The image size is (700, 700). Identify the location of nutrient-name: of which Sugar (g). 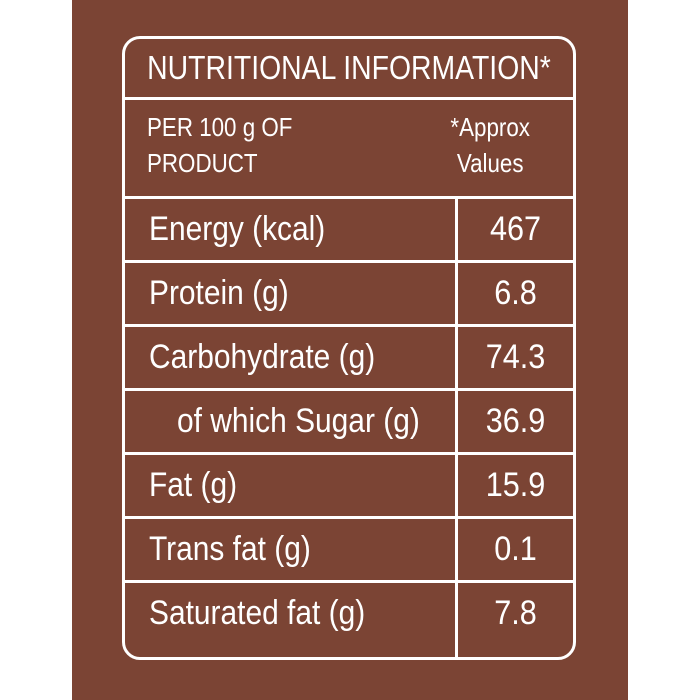
(298, 421).